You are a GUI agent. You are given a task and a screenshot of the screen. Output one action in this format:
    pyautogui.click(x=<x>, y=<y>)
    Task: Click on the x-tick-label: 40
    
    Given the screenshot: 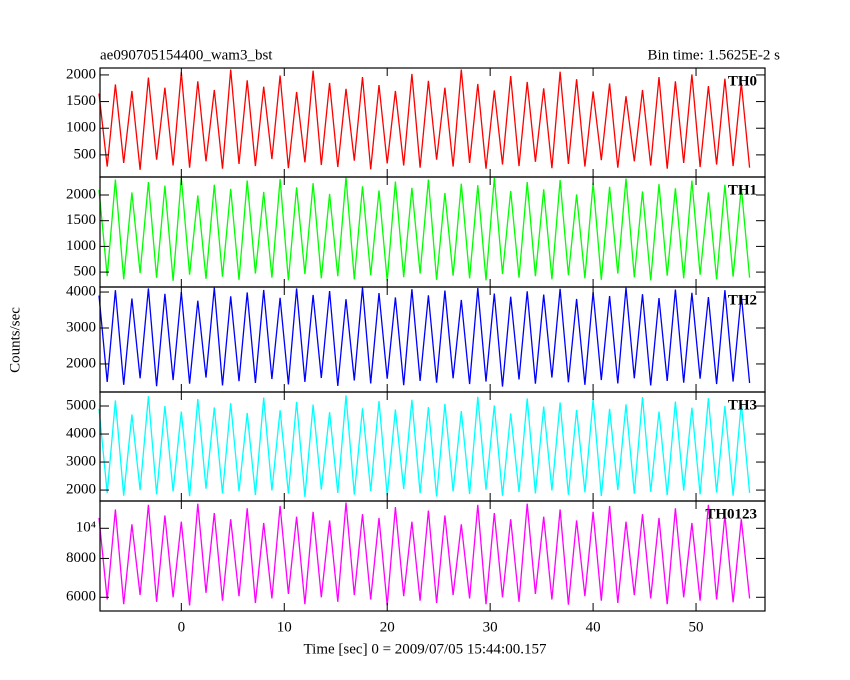 What is the action you would take?
    pyautogui.click(x=593, y=627)
    